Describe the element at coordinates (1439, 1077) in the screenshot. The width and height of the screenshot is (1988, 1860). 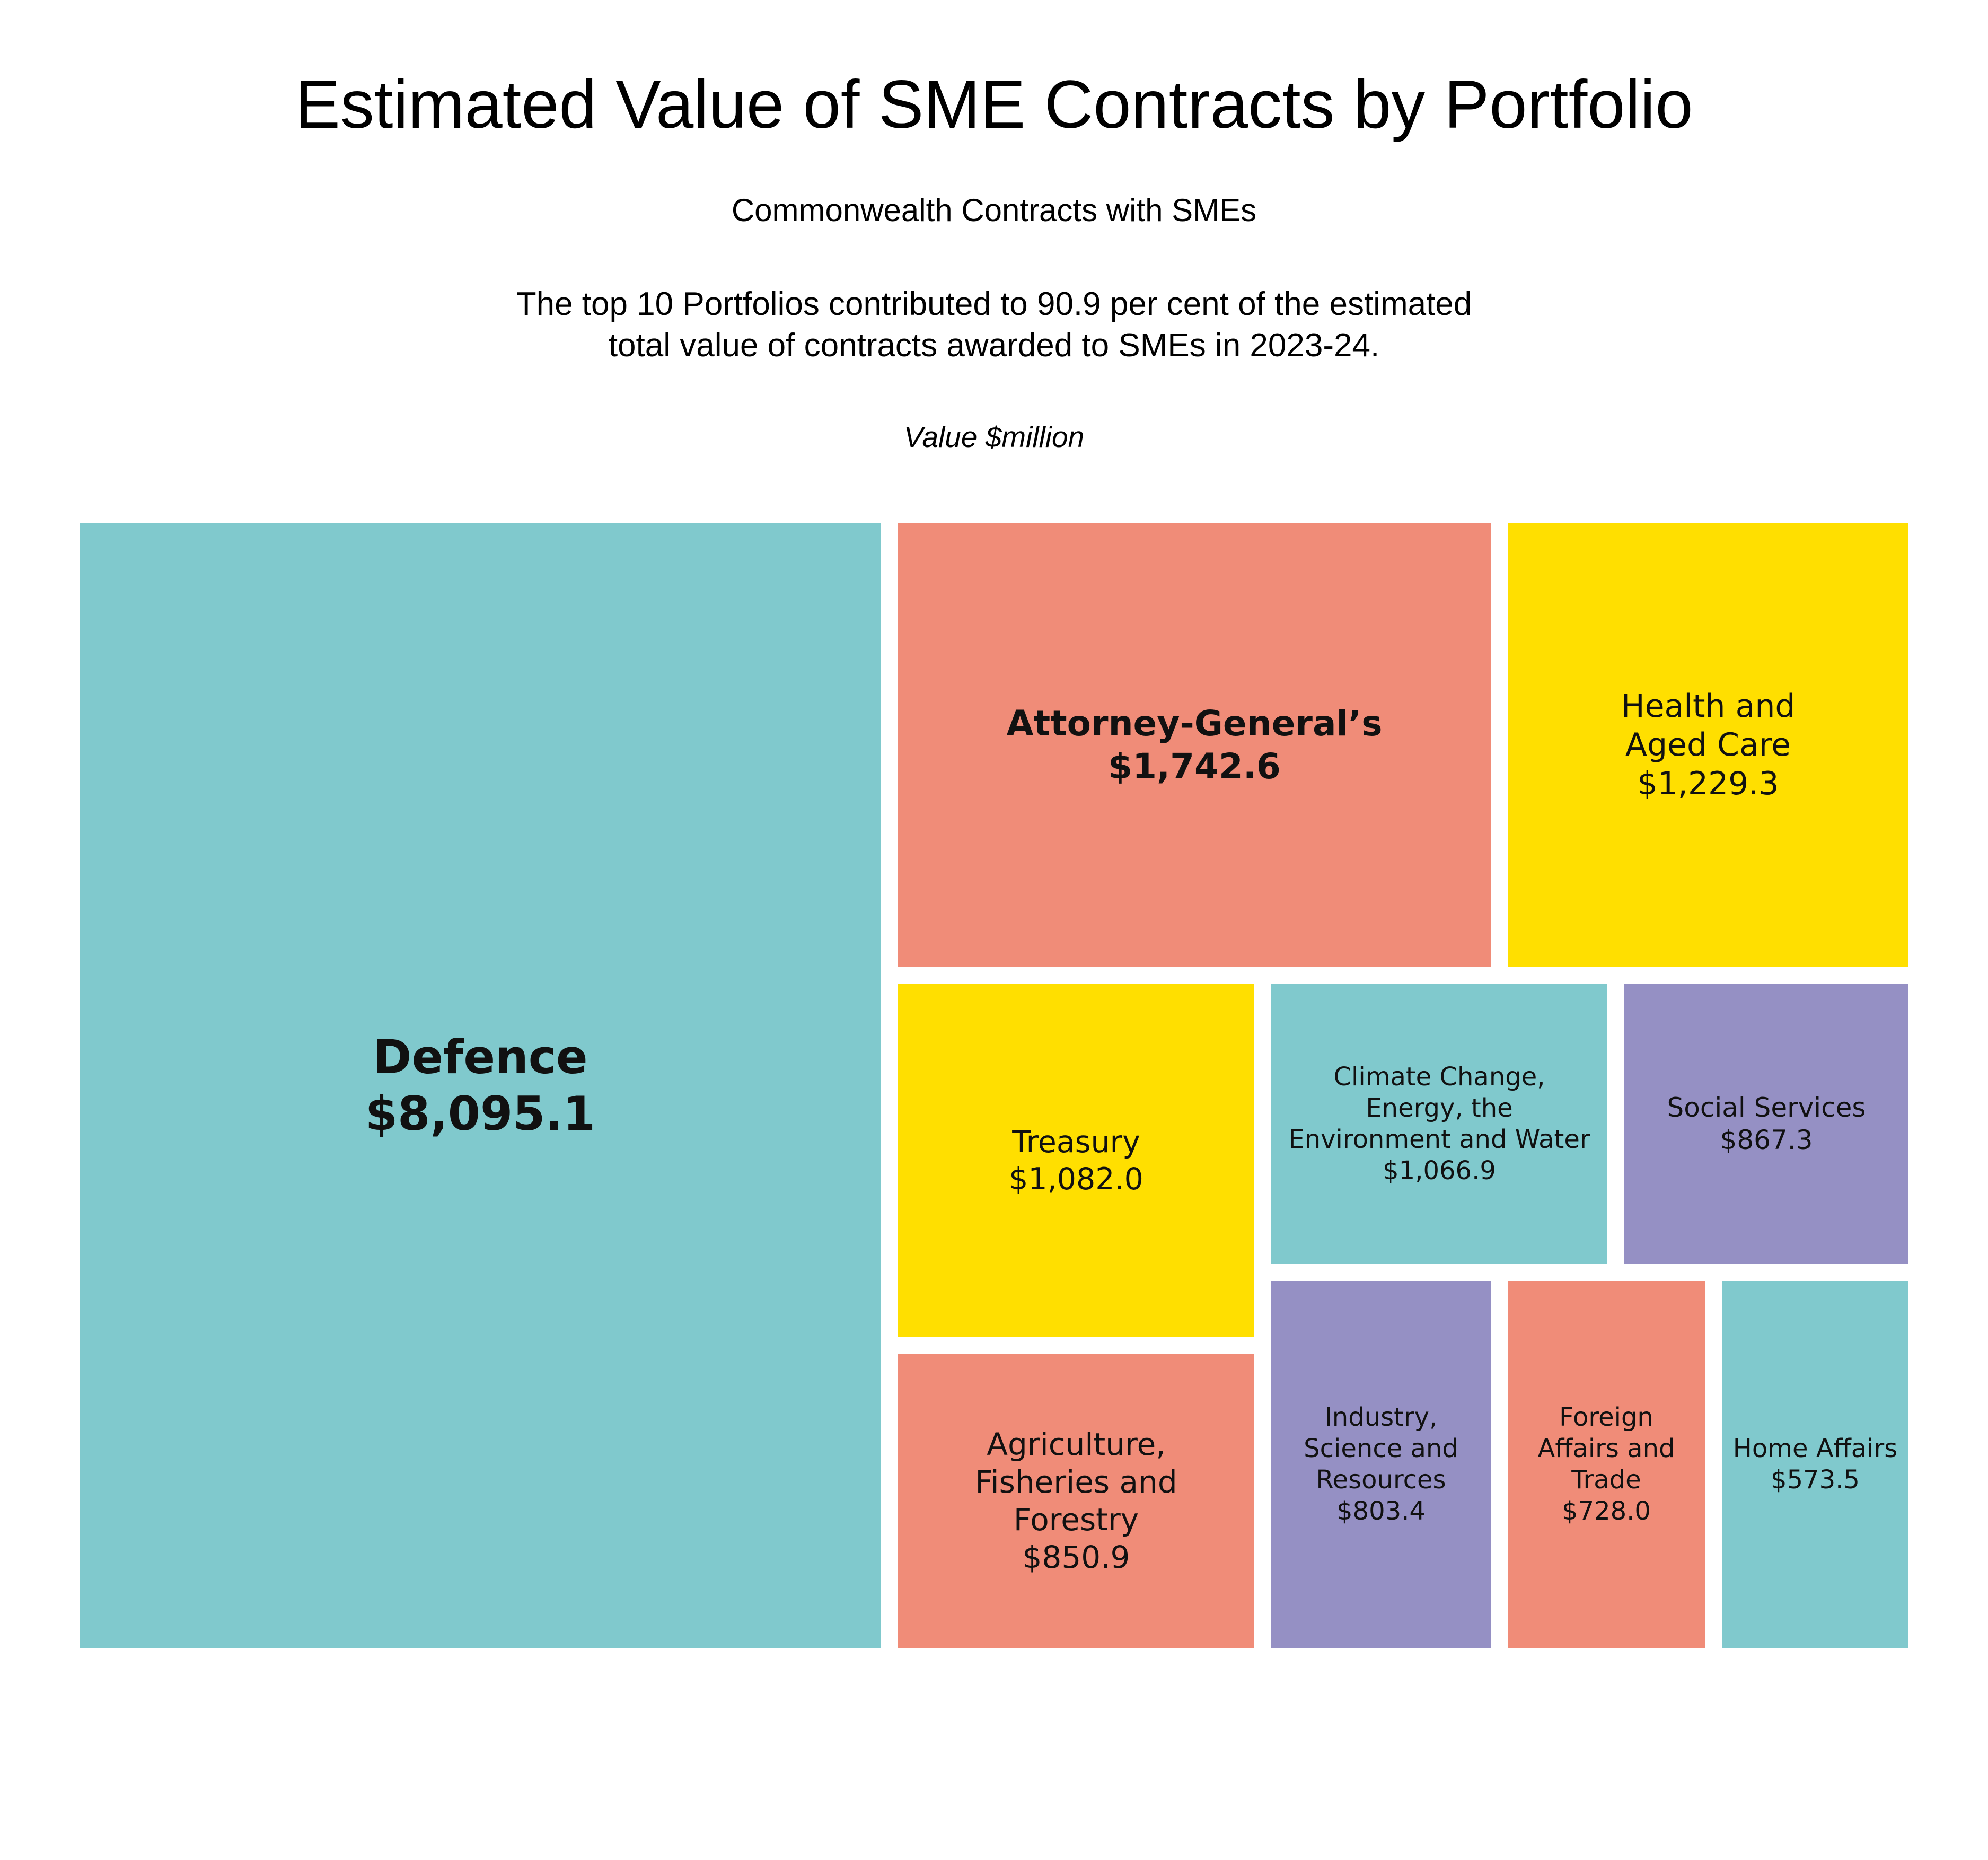
I see `tile-name-line: Climate Change,` at that location.